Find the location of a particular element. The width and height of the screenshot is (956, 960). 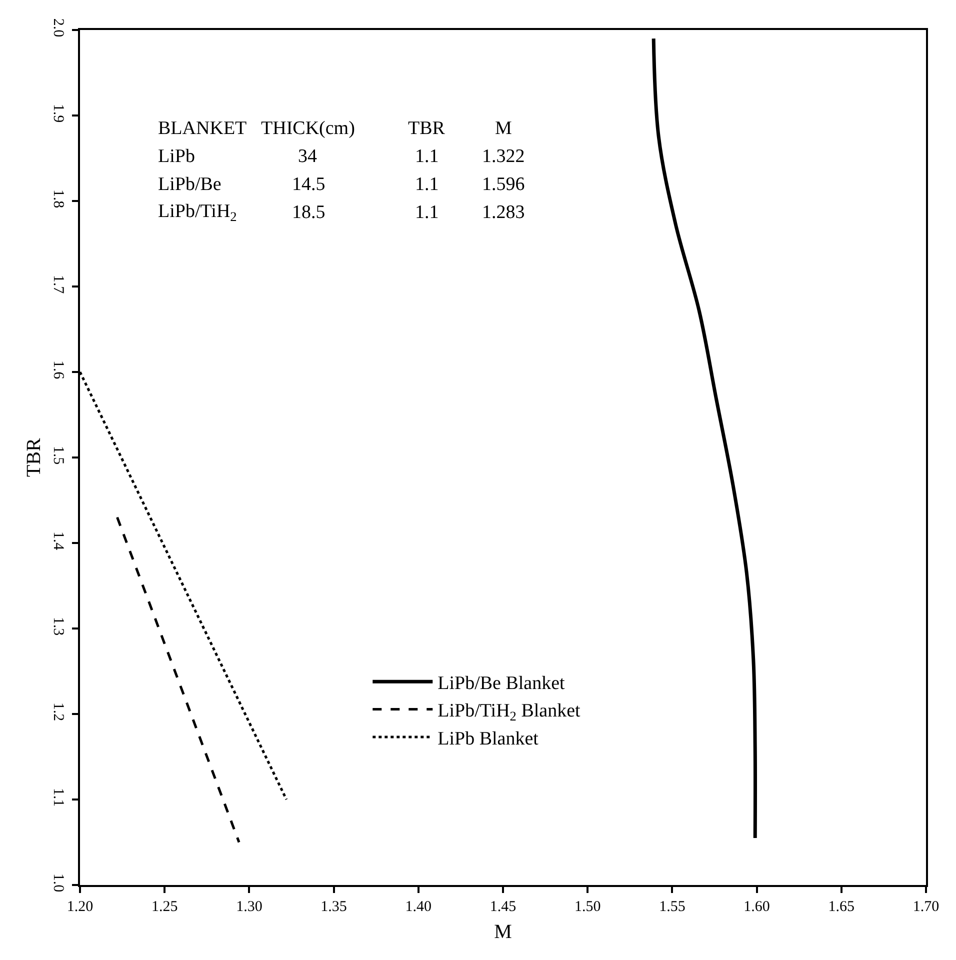

legend-label: LiPb/Be Blanket is located at coordinates (502, 683).